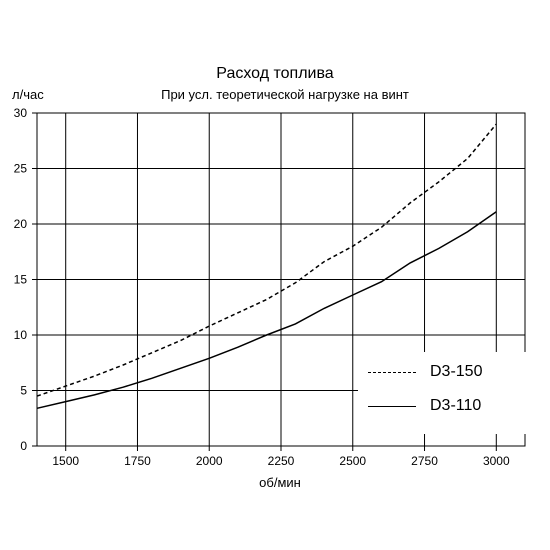 This screenshot has width=550, height=550. What do you see at coordinates (443, 393) in the screenshot?
I see `legend: D3-150 D3-110` at bounding box center [443, 393].